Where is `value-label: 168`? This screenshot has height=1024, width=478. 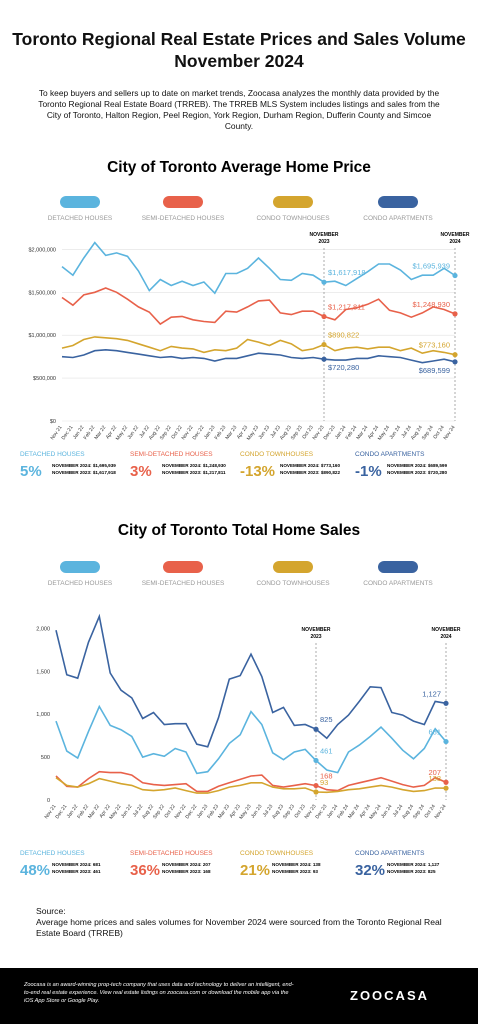 value-label: 168 is located at coordinates (326, 776).